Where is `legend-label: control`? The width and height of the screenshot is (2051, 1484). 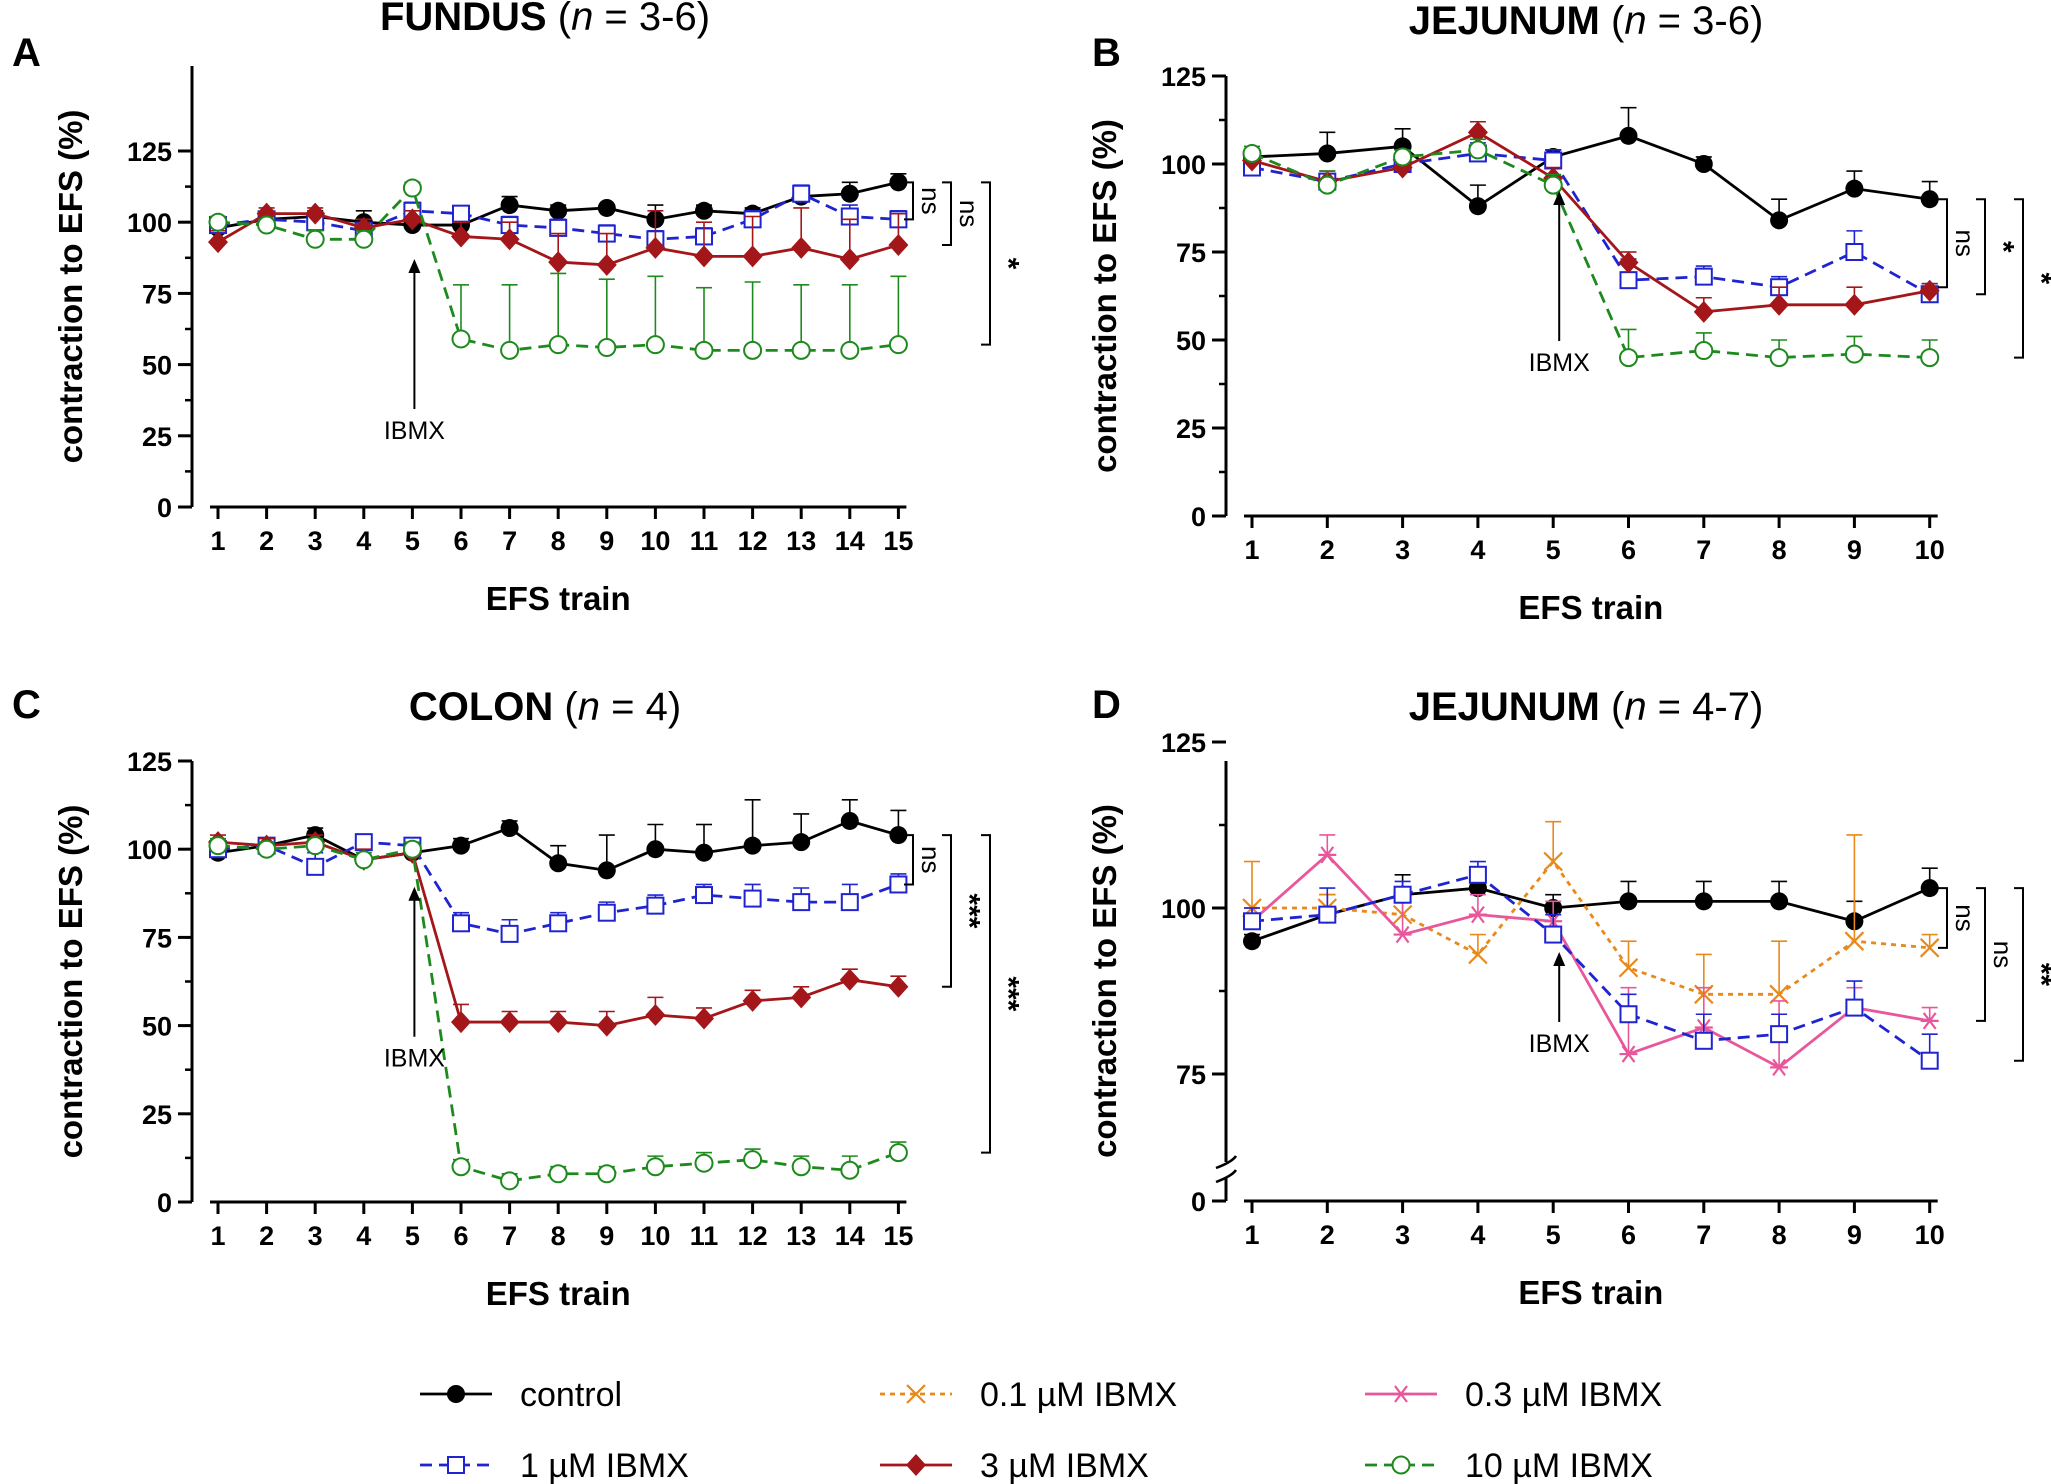
legend-label: control is located at coordinates (571, 1395).